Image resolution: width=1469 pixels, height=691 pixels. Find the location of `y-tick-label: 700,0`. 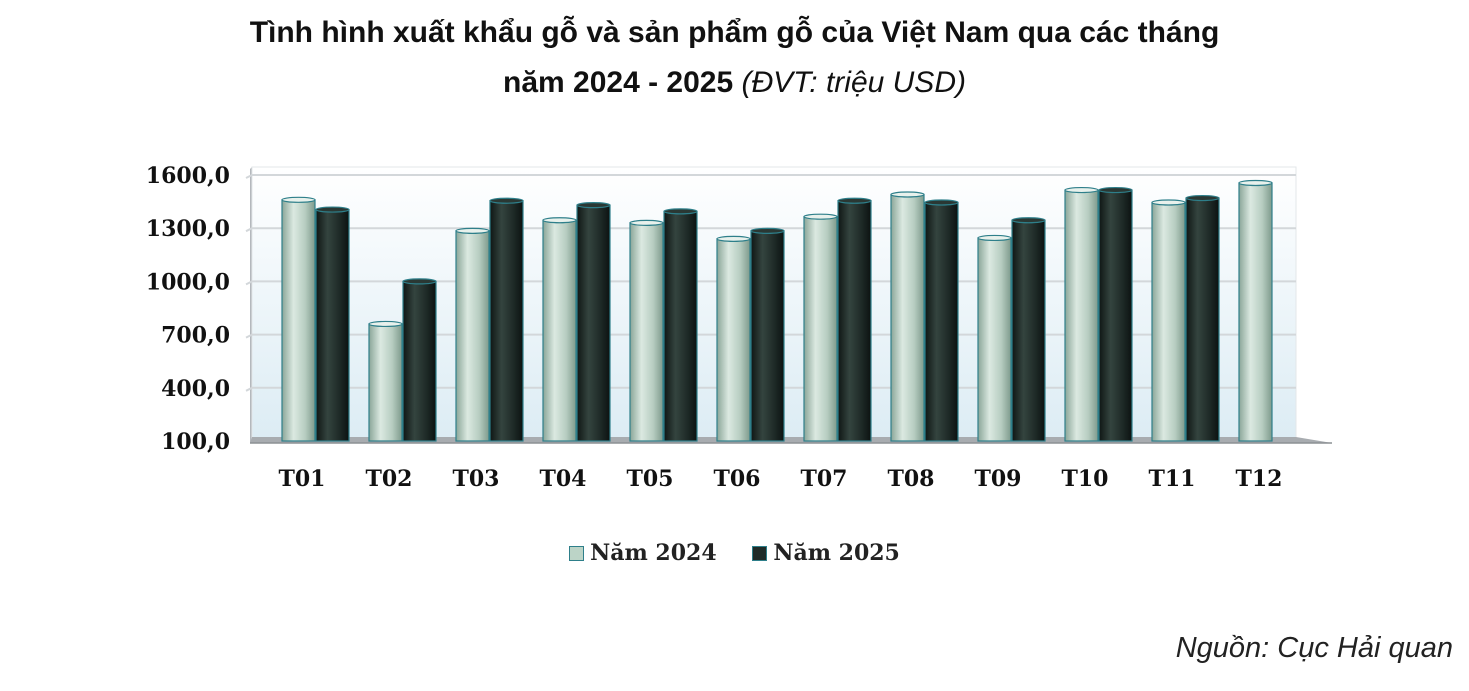

y-tick-label: 700,0 is located at coordinates (195, 336).